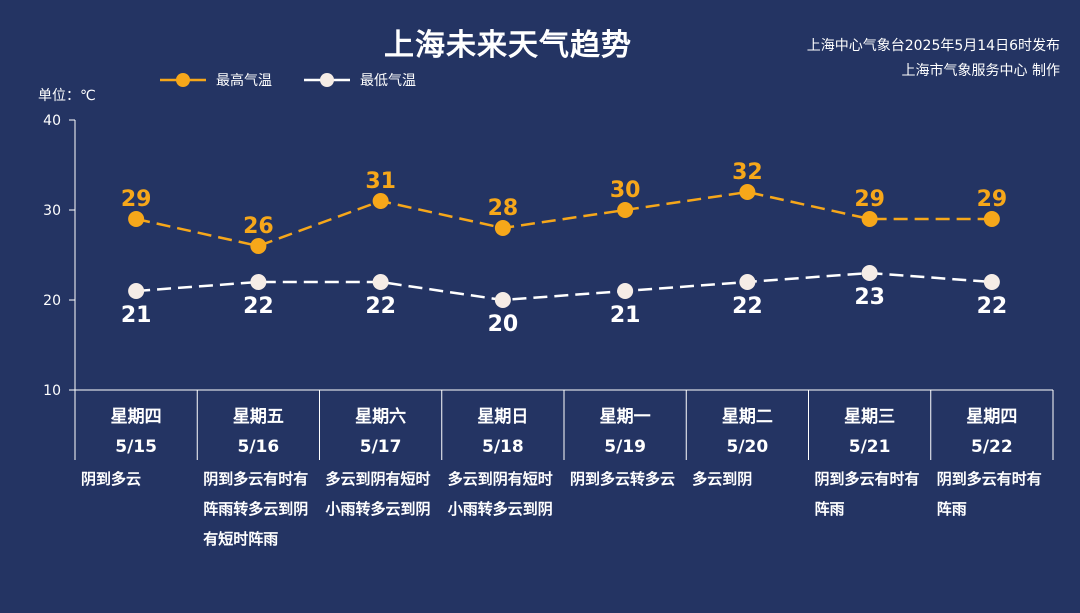  Describe the element at coordinates (388, 81) in the screenshot. I see `legend-label-low: 最低气温` at that location.